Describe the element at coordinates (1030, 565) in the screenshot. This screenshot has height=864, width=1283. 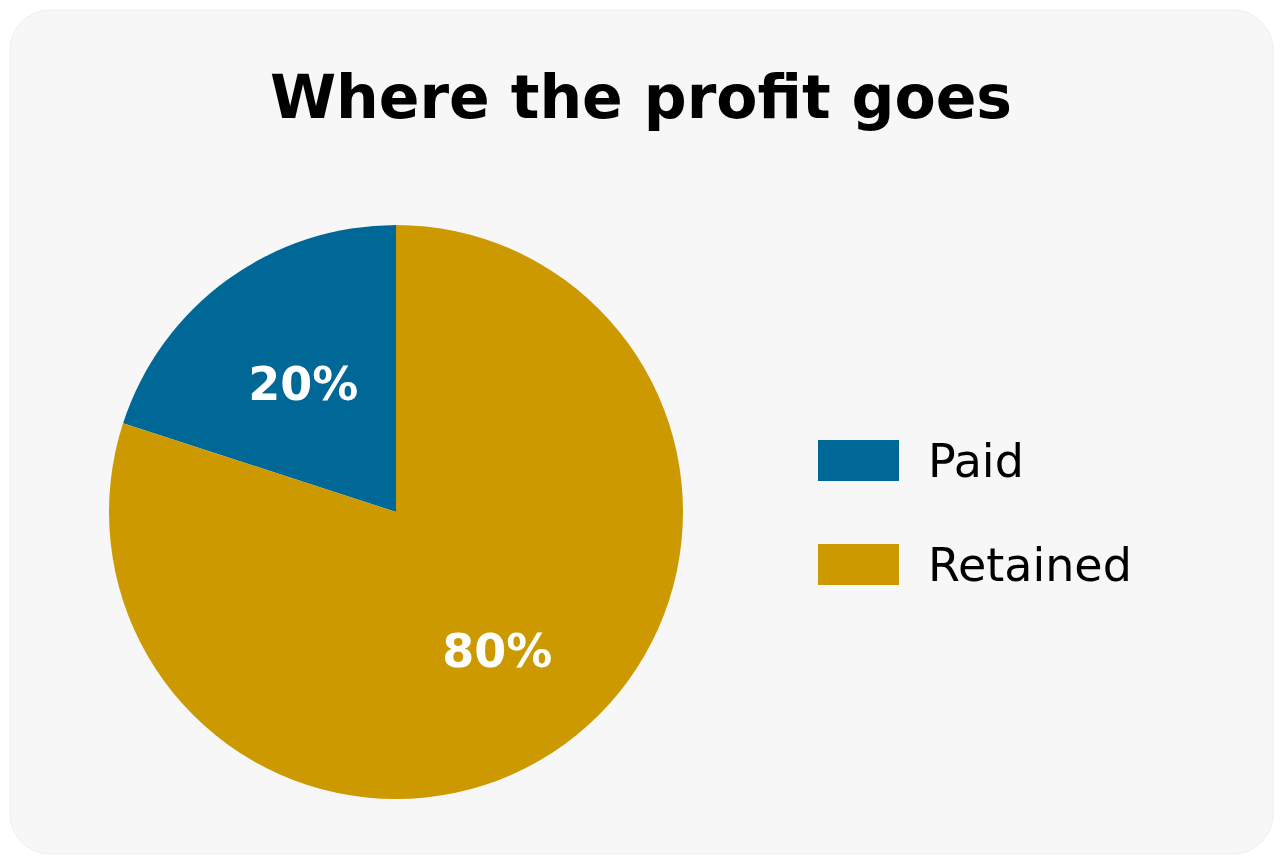
I see `legend-label: Retained` at that location.